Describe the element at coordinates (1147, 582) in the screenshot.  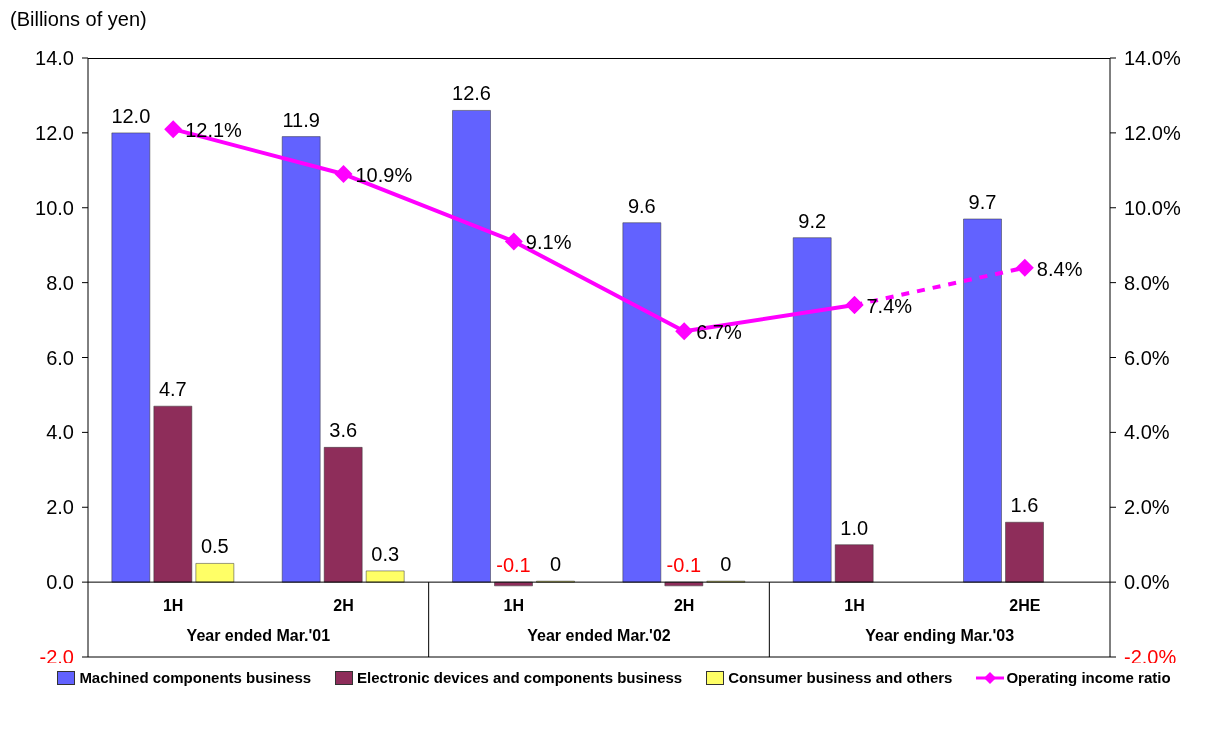
I see `y2-tick-label: 0.0%` at that location.